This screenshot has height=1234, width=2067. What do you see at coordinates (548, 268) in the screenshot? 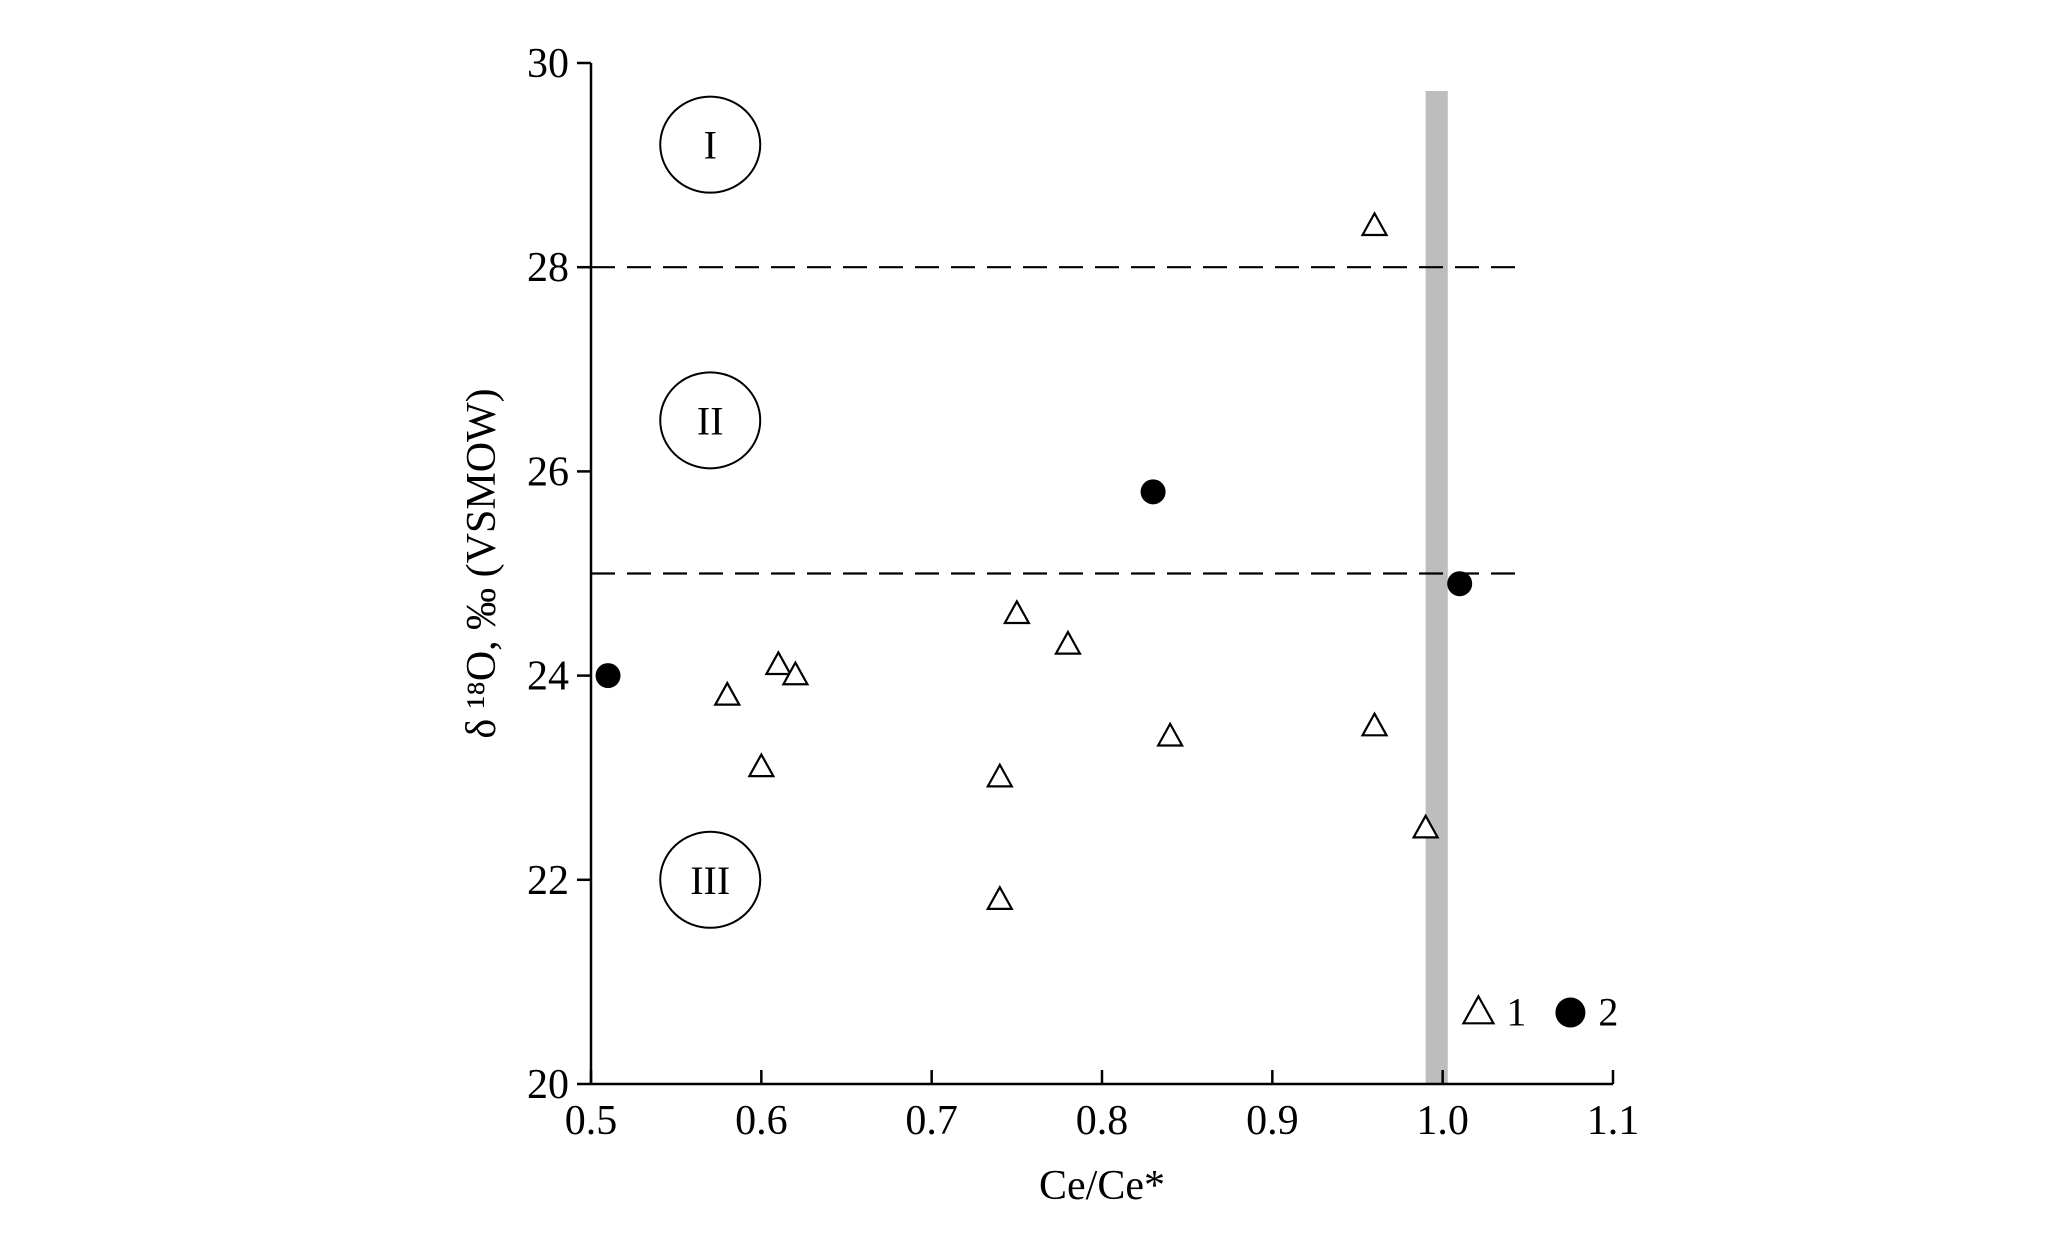
I see `y-tick-label: 28` at bounding box center [548, 268].